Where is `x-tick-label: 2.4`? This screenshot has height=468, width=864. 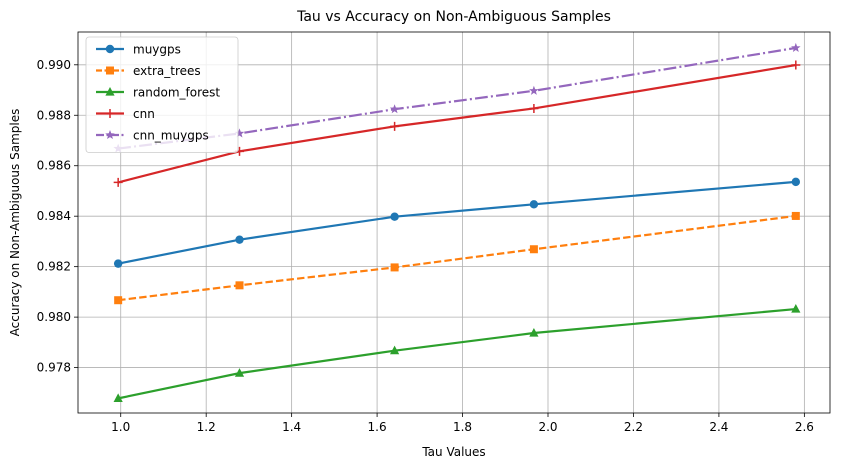
x-tick-label: 2.4 is located at coordinates (718, 427).